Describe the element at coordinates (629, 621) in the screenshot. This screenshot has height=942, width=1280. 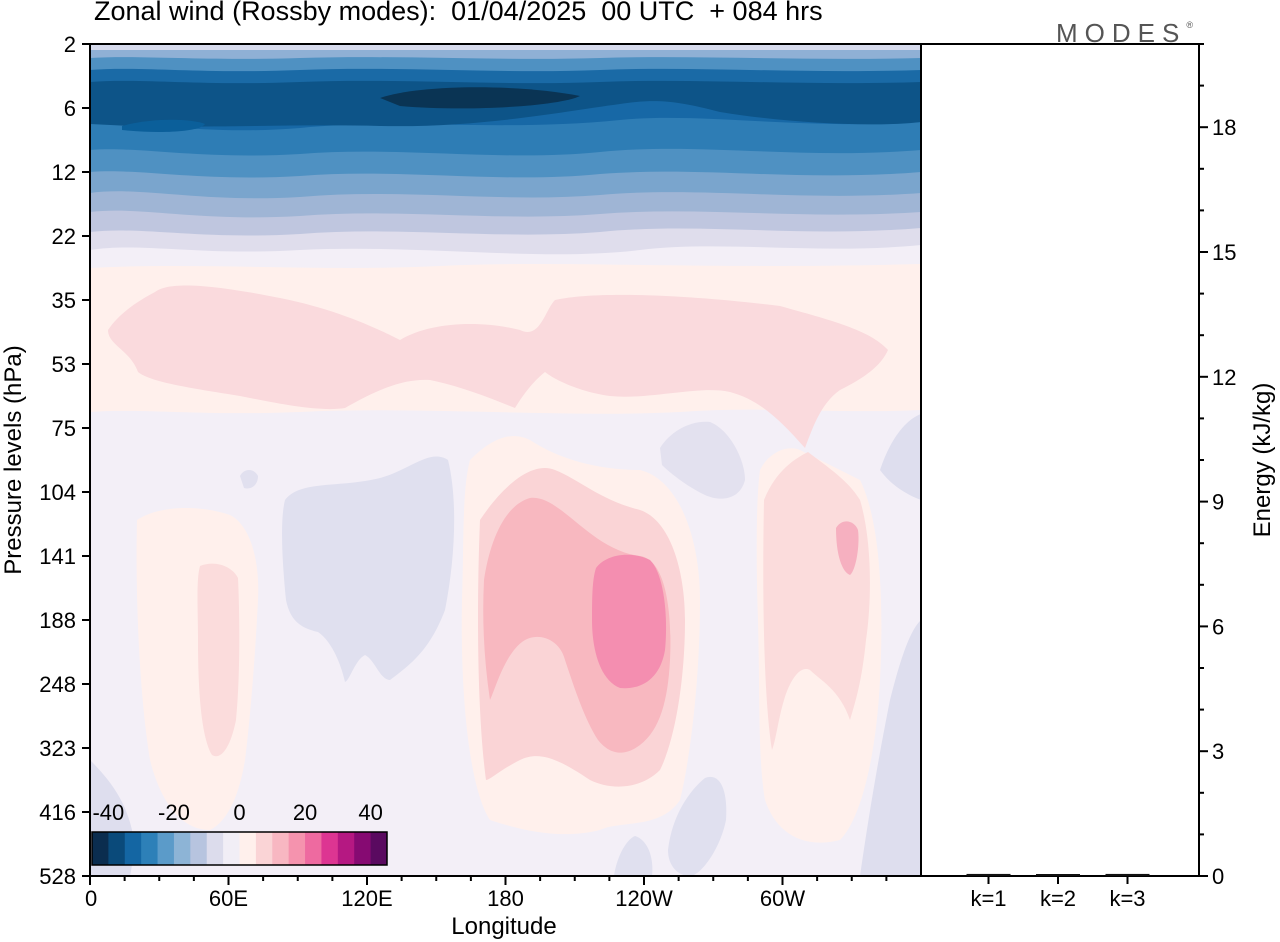
I see `contour-core-pink` at that location.